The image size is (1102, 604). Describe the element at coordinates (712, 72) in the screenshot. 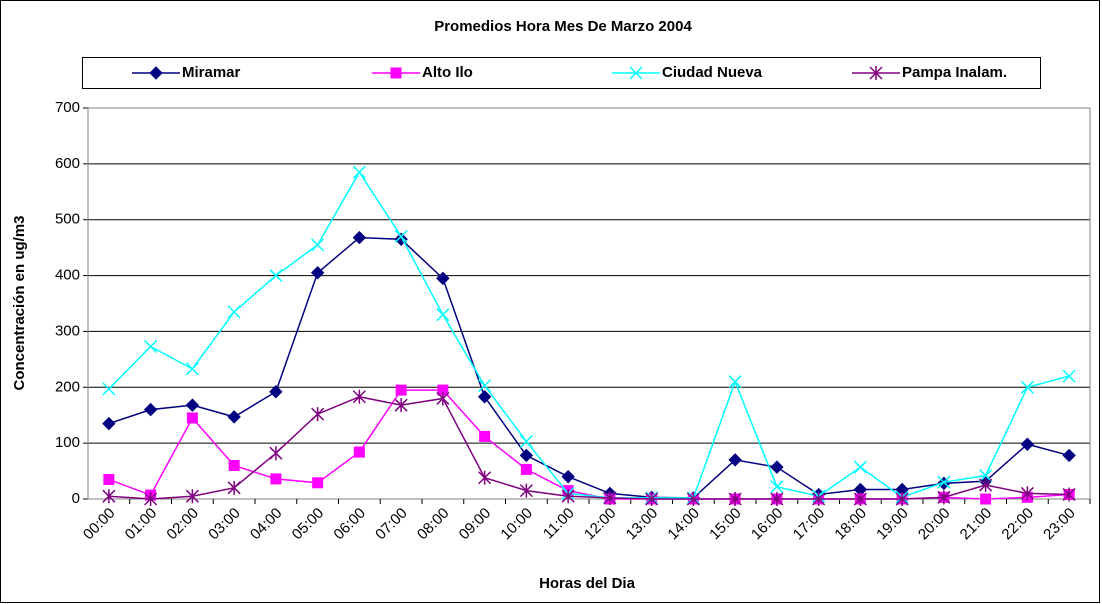

I see `legend-label: Ciudad Nueva` at that location.